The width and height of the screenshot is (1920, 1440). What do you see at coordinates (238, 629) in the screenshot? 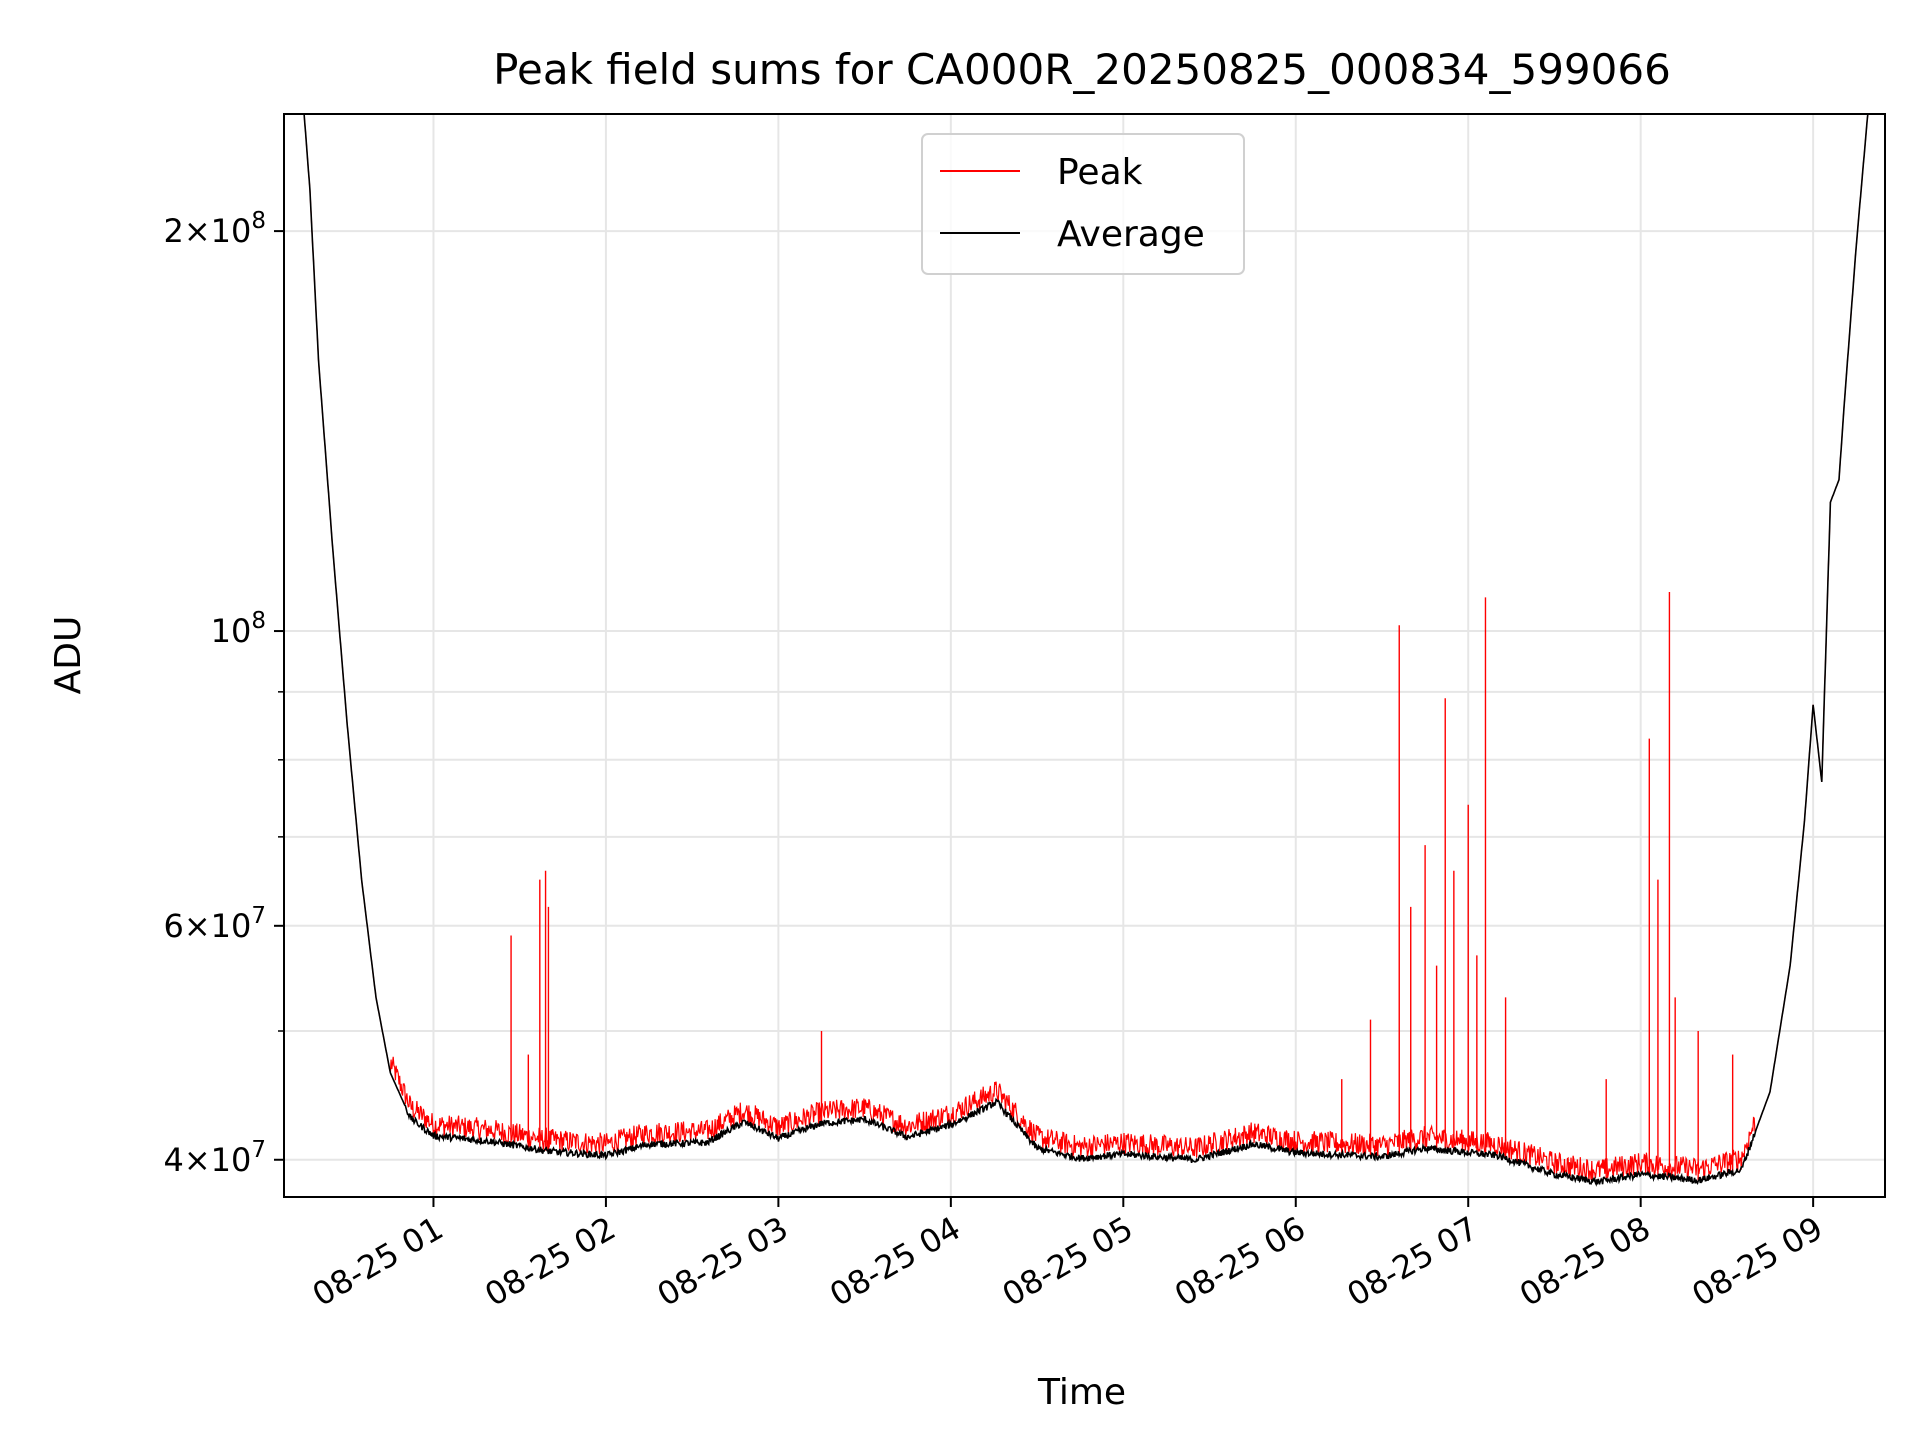
I see `y-tick-label: 108` at bounding box center [238, 629].